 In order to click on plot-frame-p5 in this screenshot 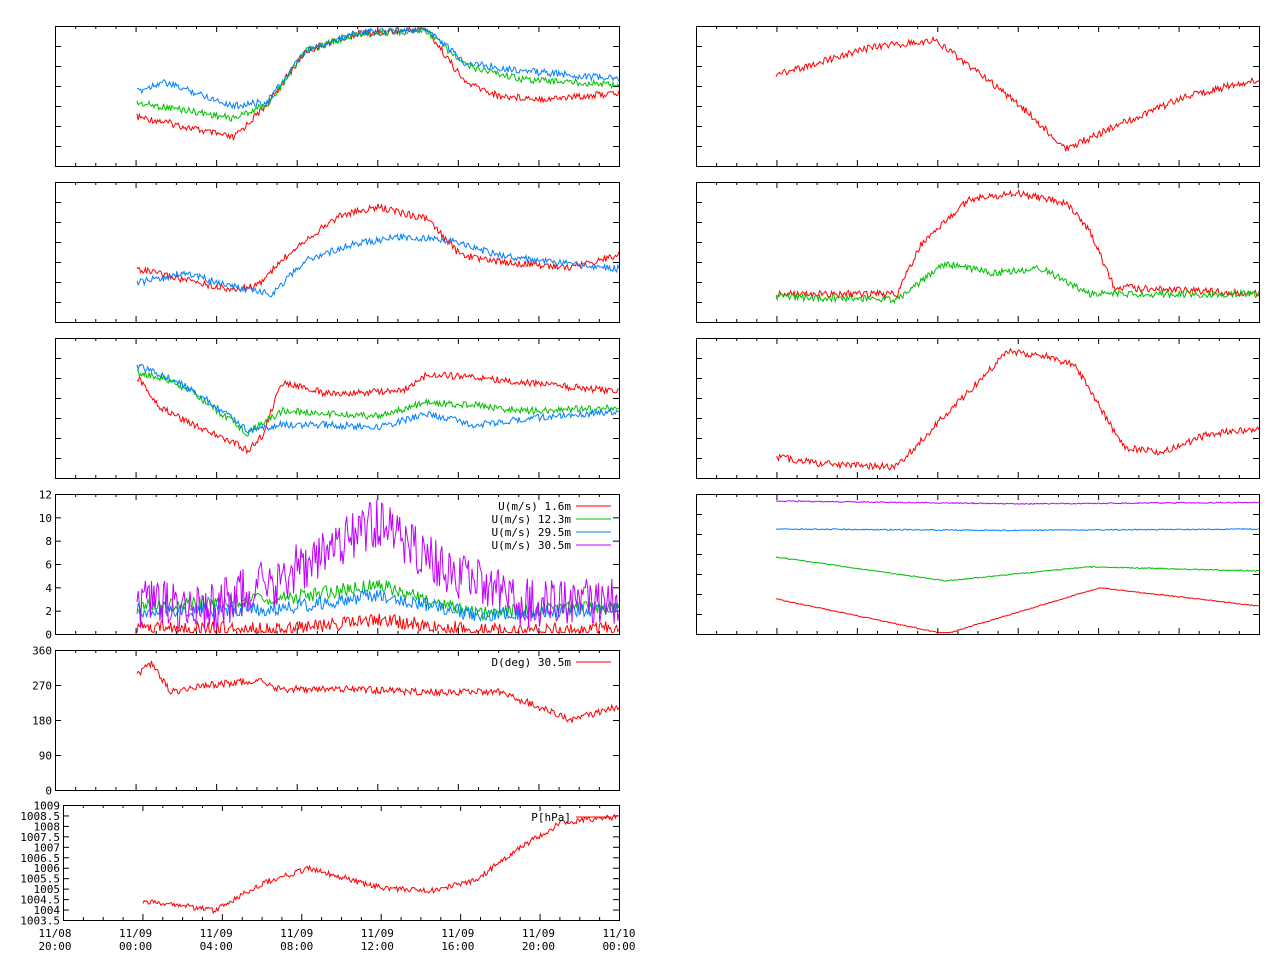, I will do `click(337, 720)`.